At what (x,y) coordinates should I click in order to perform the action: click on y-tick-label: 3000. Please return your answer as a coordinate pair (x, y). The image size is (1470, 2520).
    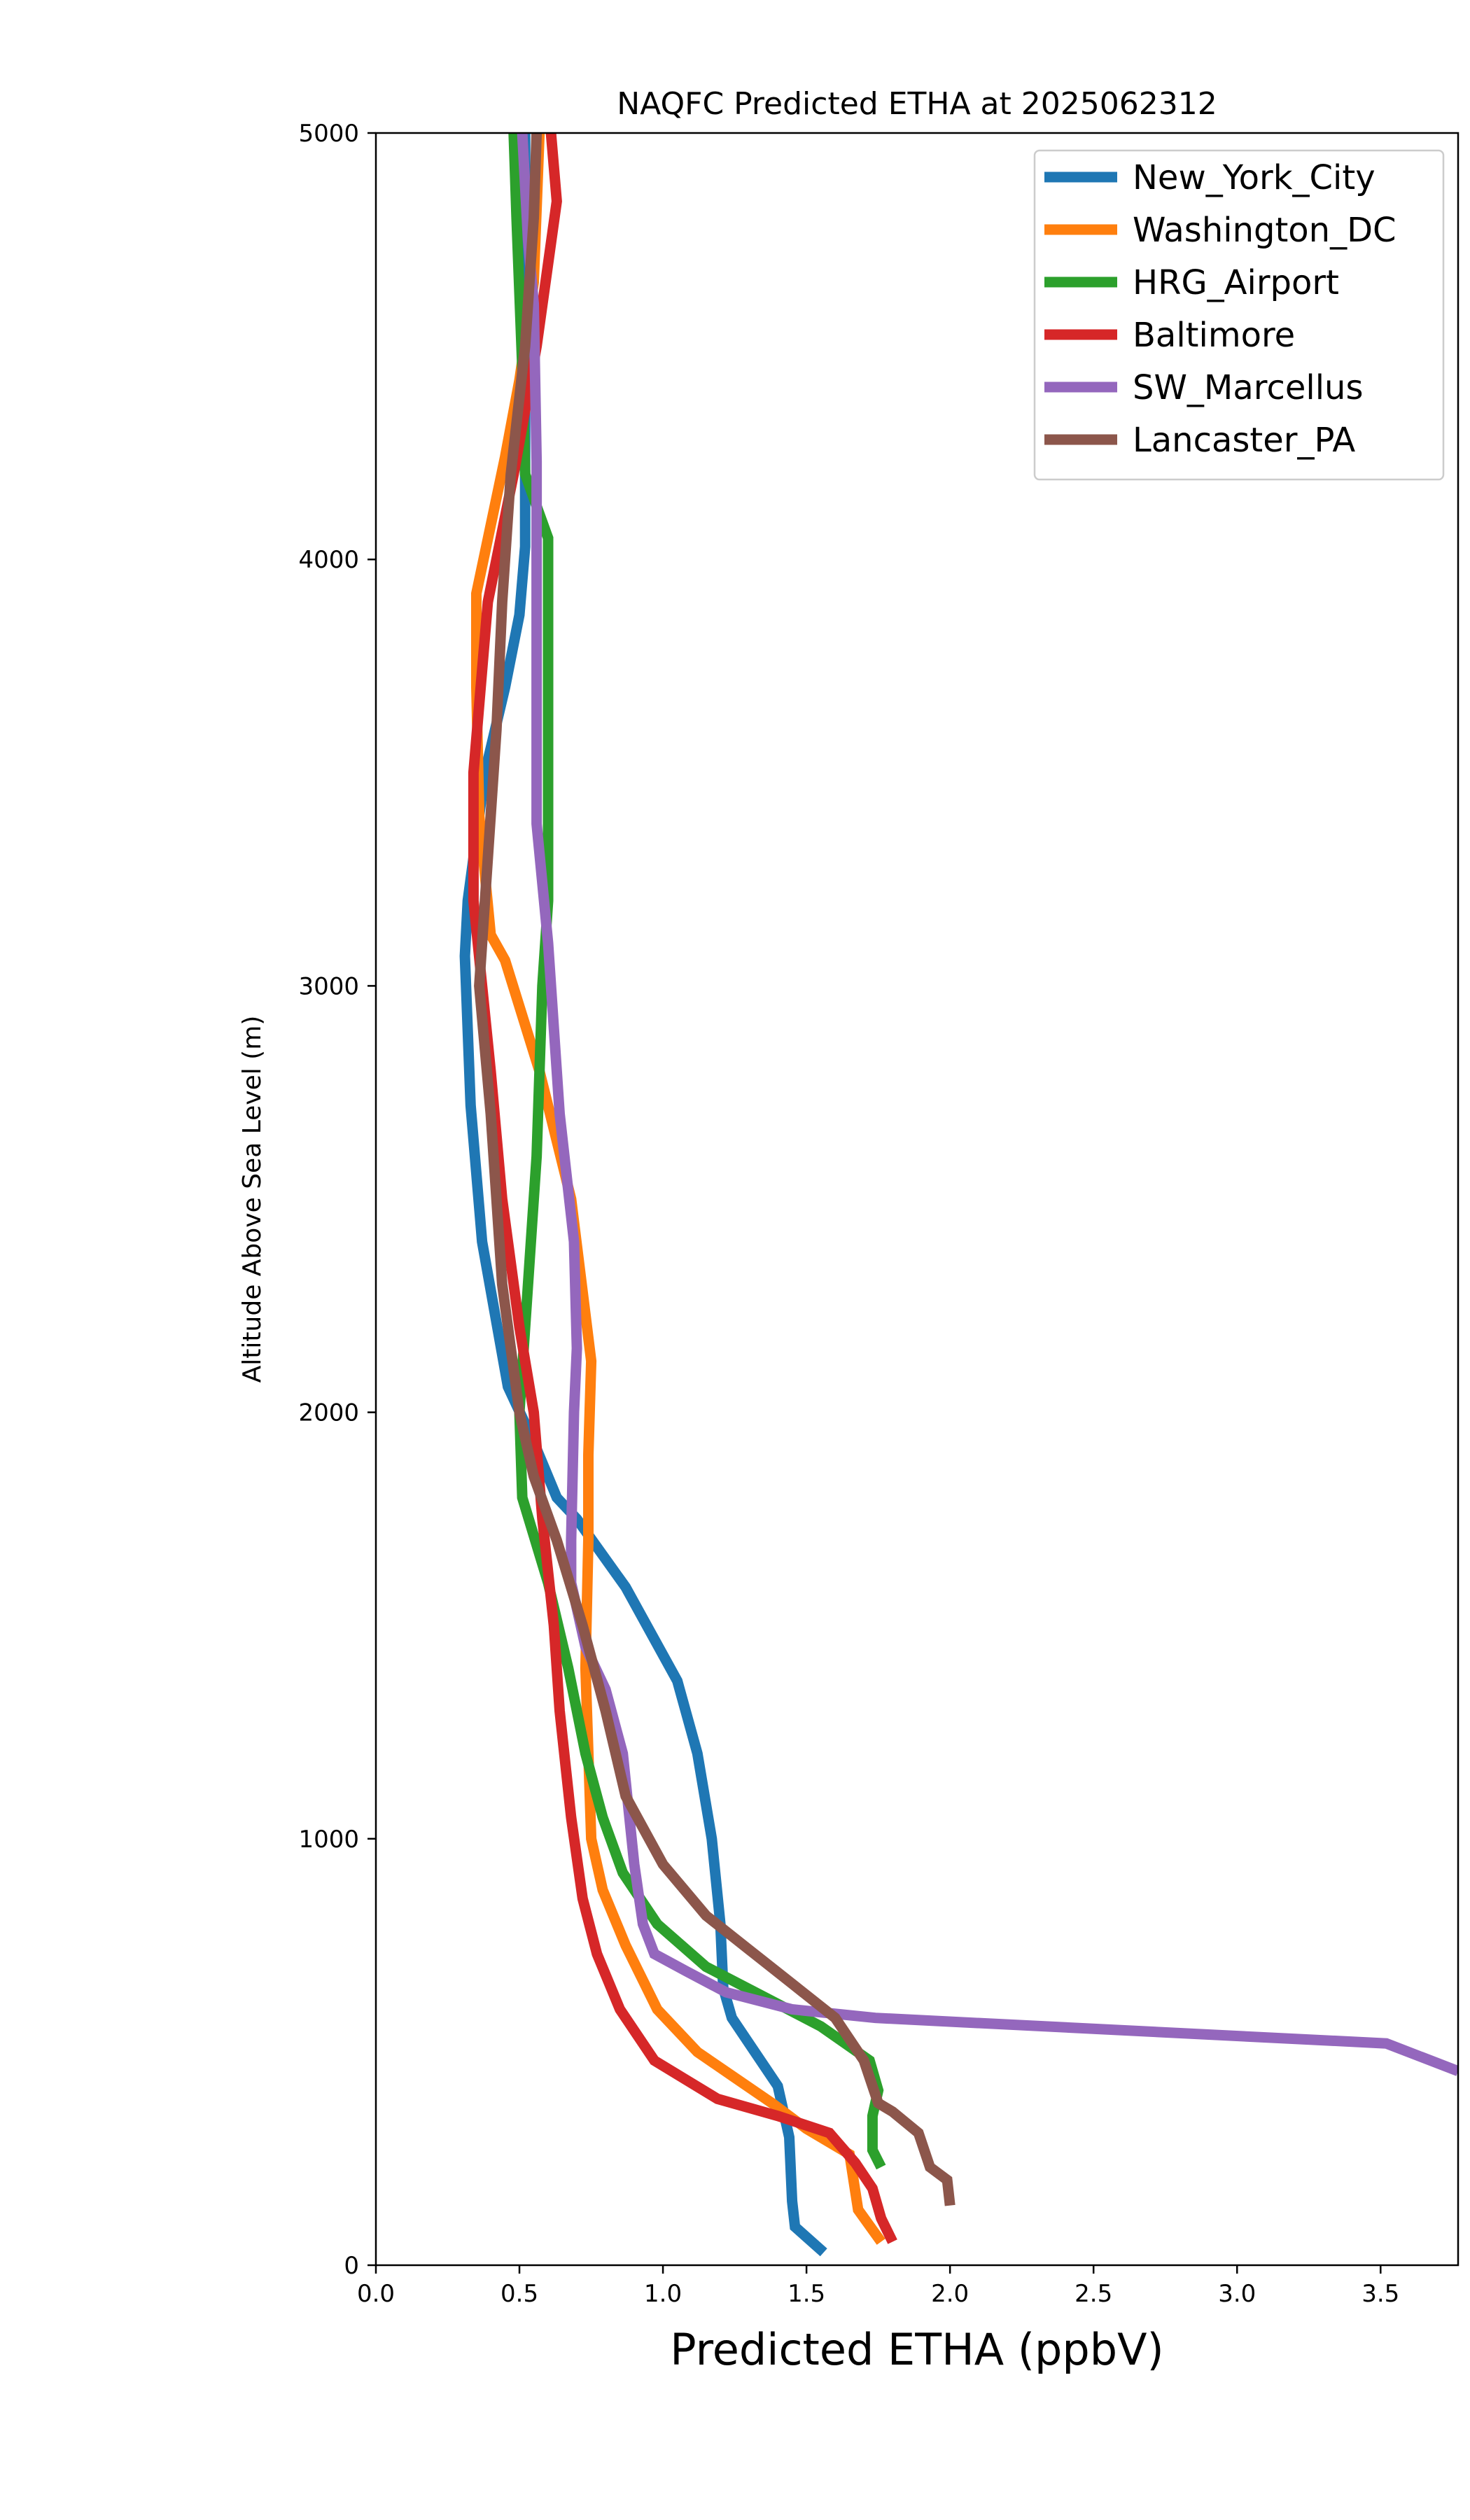
    Looking at the image, I should click on (328, 986).